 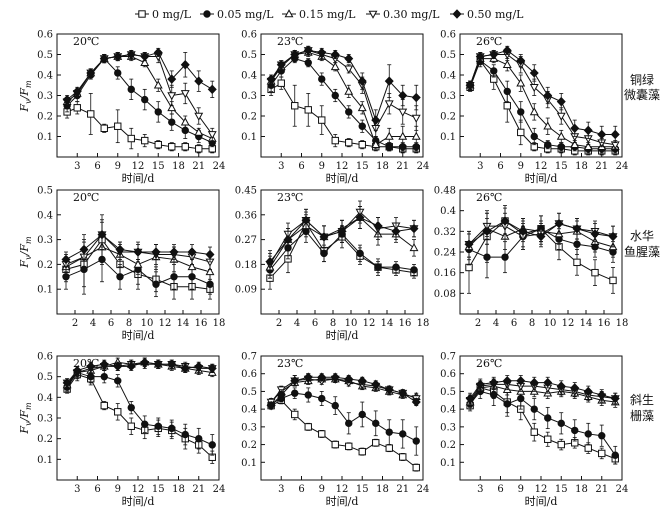 I want to click on x-tick-label: 10, so click(x=351, y=323).